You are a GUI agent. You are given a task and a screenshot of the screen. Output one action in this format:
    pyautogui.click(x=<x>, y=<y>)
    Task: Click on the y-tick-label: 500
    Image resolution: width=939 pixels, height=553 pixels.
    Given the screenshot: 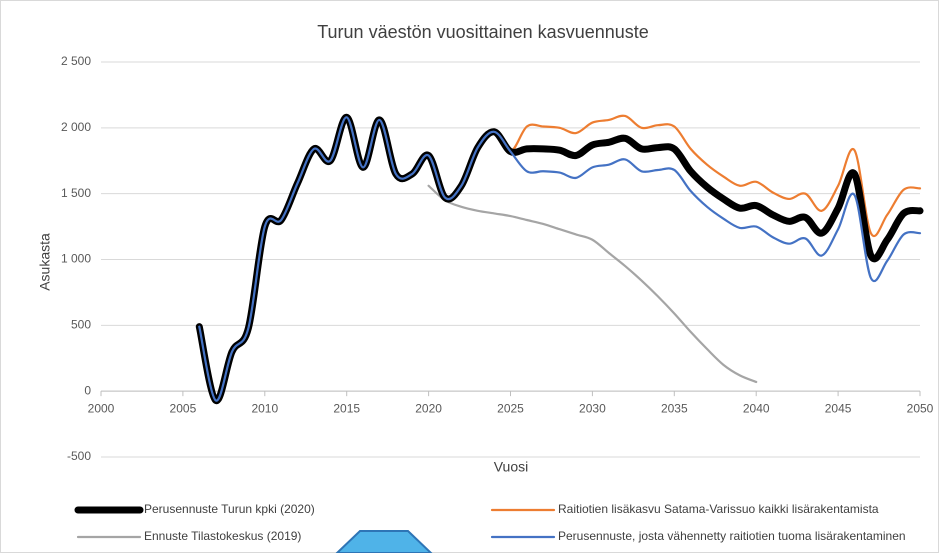 What is the action you would take?
    pyautogui.click(x=81, y=325)
    